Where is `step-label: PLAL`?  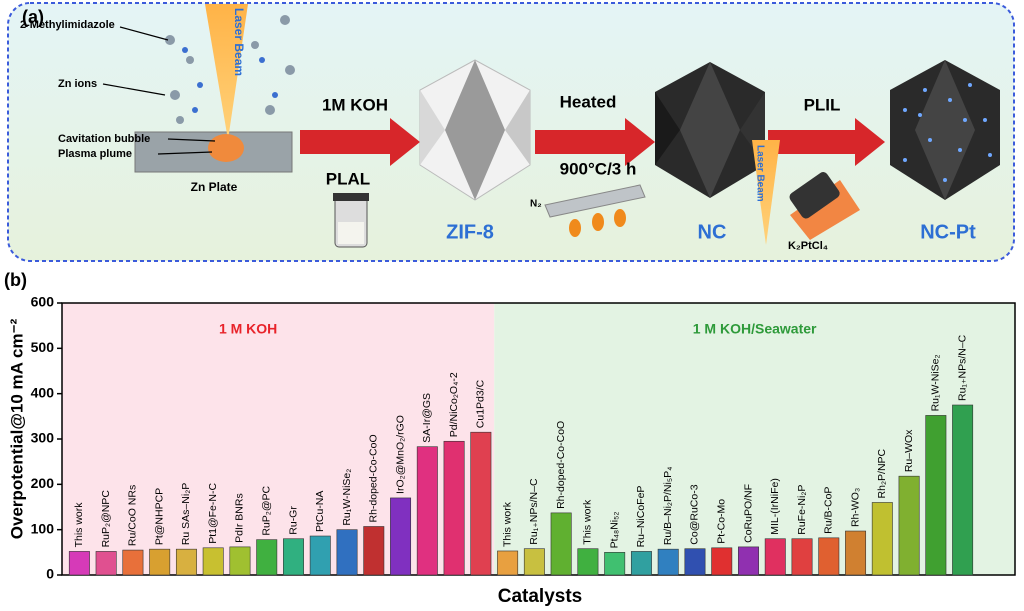 step-label: PLAL is located at coordinates (348, 178).